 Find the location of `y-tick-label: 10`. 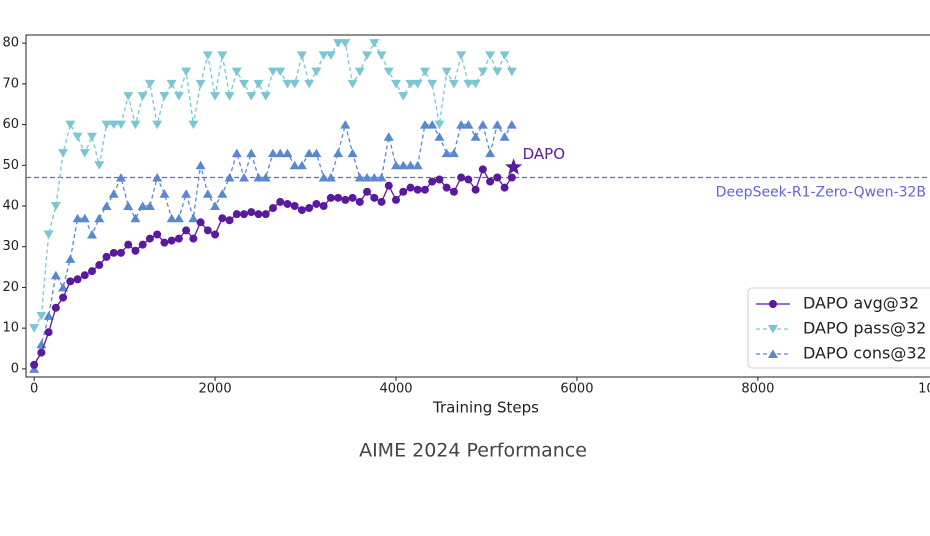

y-tick-label: 10 is located at coordinates (10, 328).